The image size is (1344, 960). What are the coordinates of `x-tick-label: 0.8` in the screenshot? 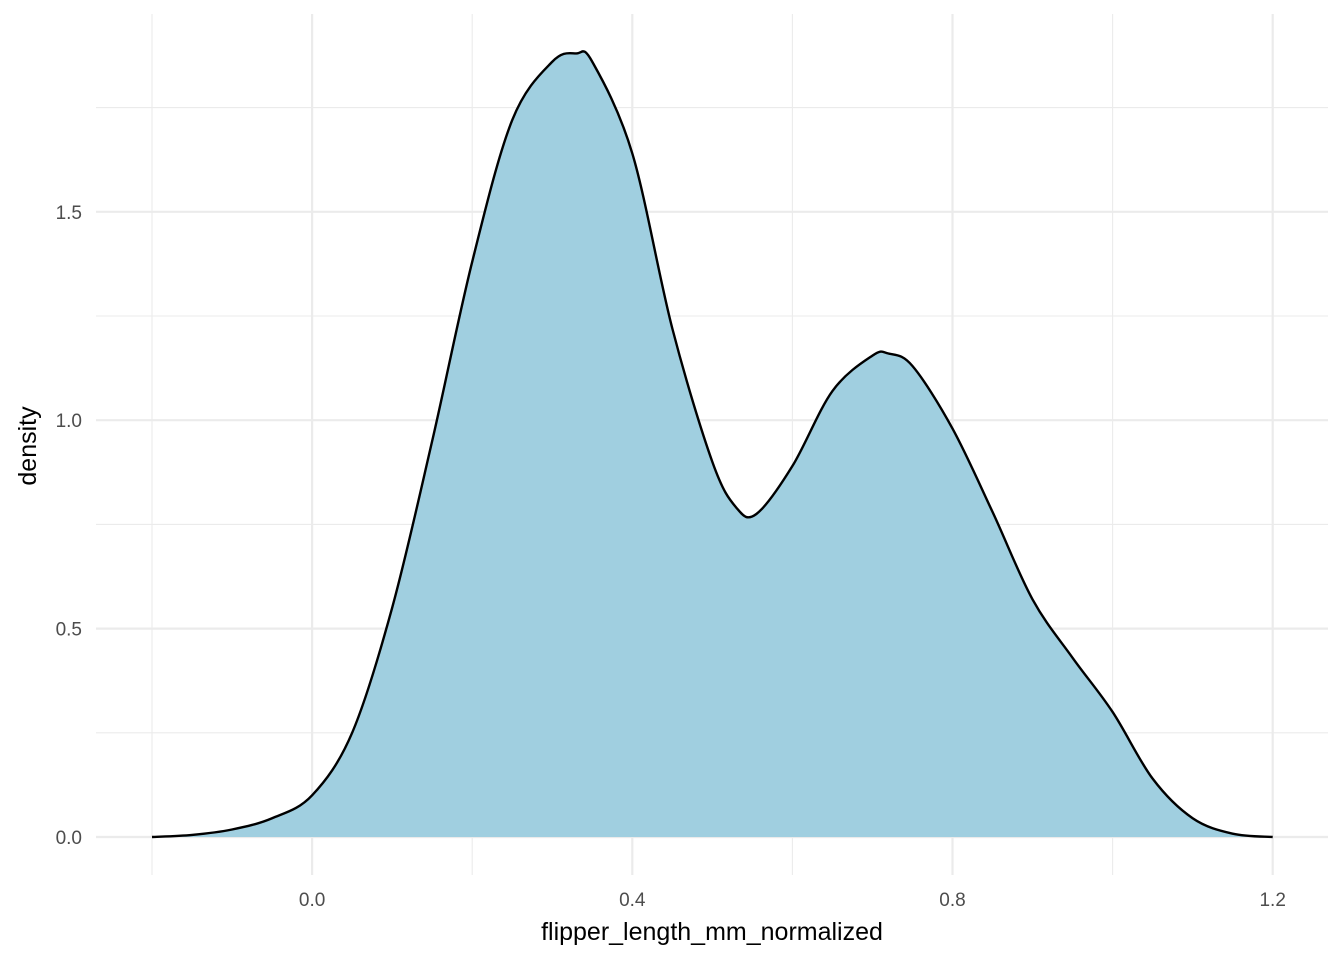 It's located at (952, 900).